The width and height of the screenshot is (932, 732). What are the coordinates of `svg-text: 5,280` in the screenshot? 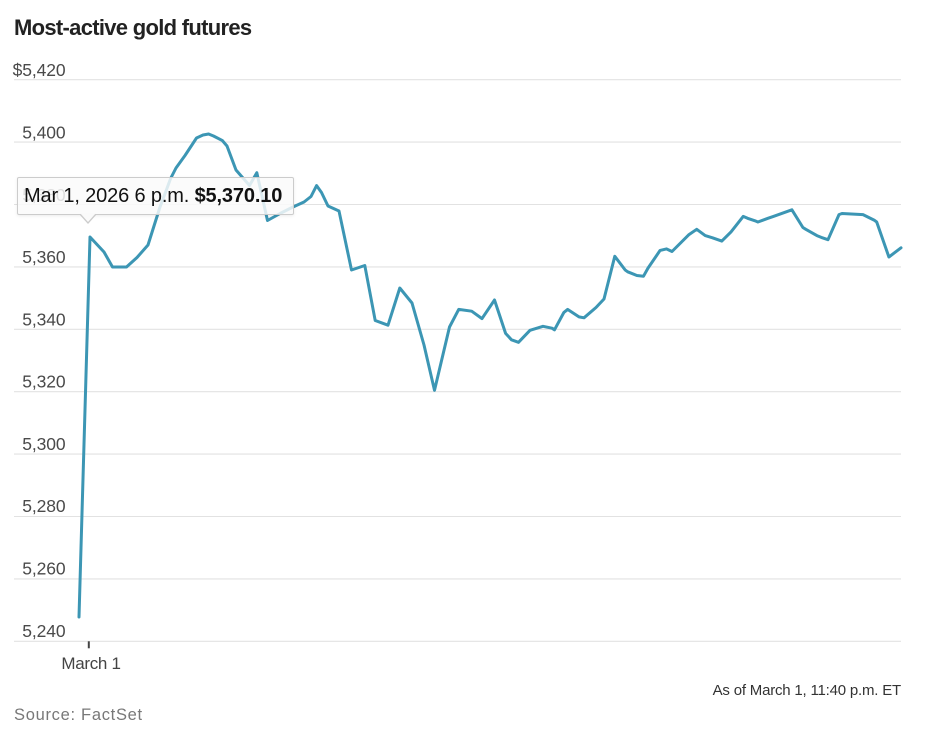 It's located at (44, 506).